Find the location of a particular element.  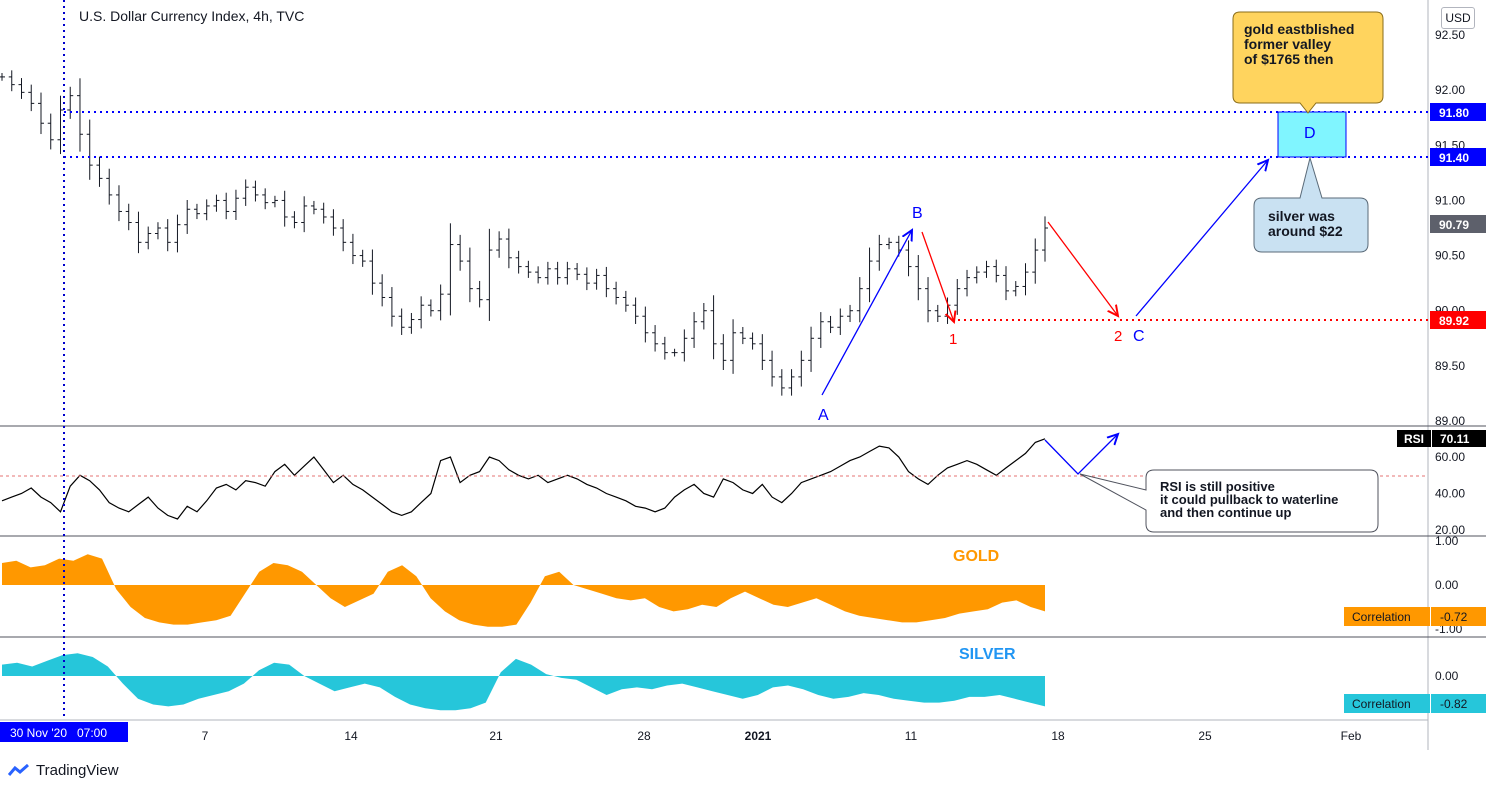

rsi-tick-label: 40.00 is located at coordinates (1450, 494).